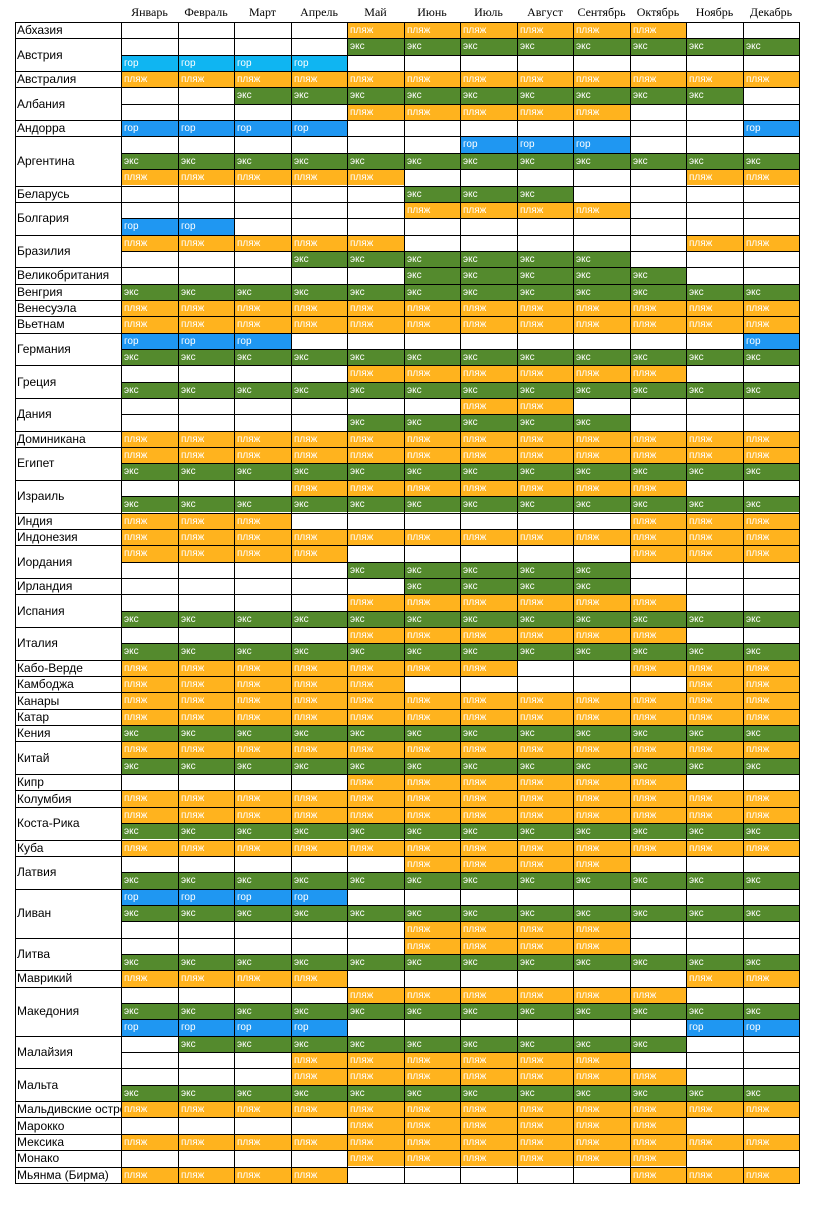 The image size is (815, 1205). What do you see at coordinates (37, 381) in the screenshot?
I see `country-name: Греция` at bounding box center [37, 381].